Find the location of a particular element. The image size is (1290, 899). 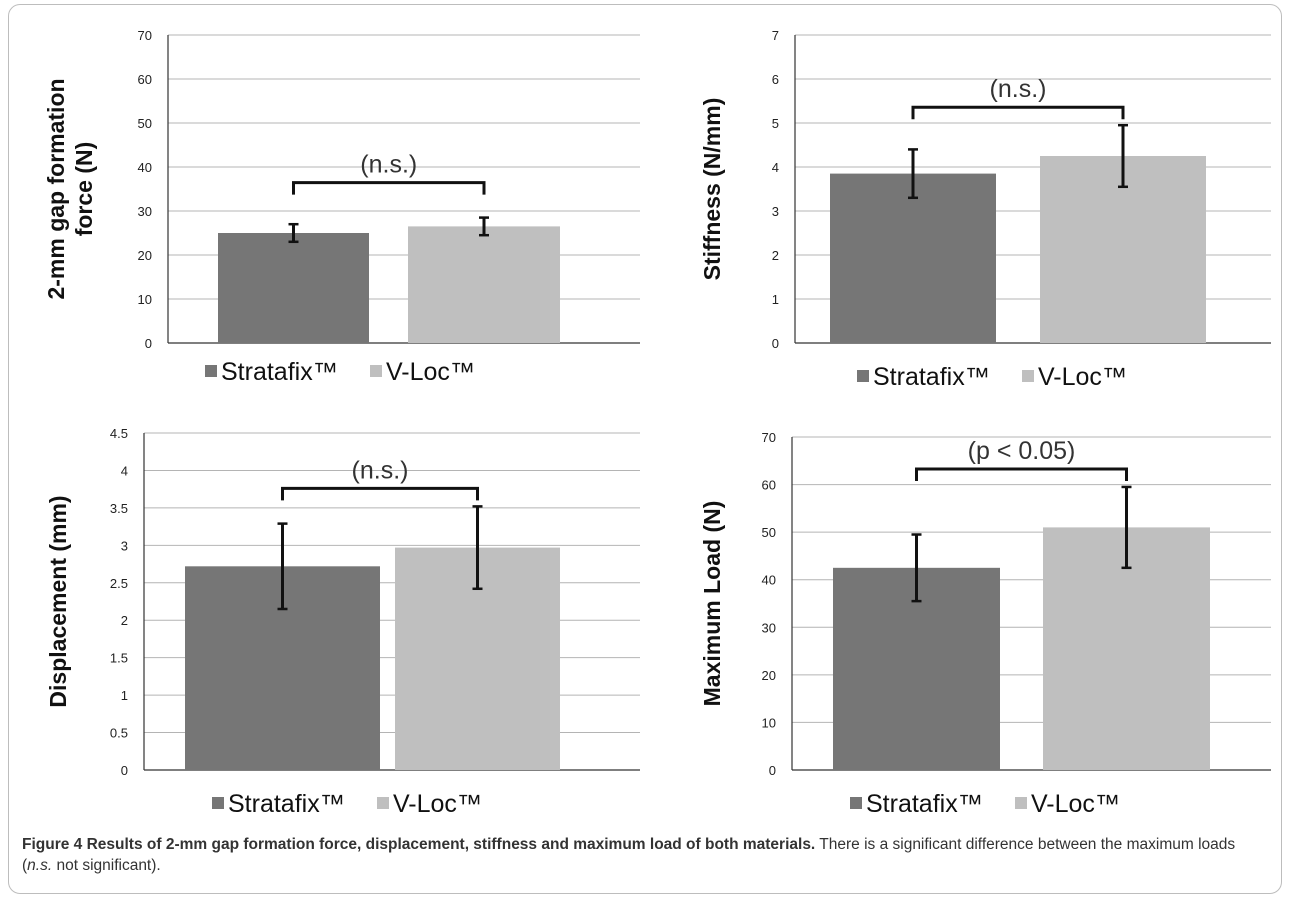

y-tick-label: 0.5 is located at coordinates (119, 733).